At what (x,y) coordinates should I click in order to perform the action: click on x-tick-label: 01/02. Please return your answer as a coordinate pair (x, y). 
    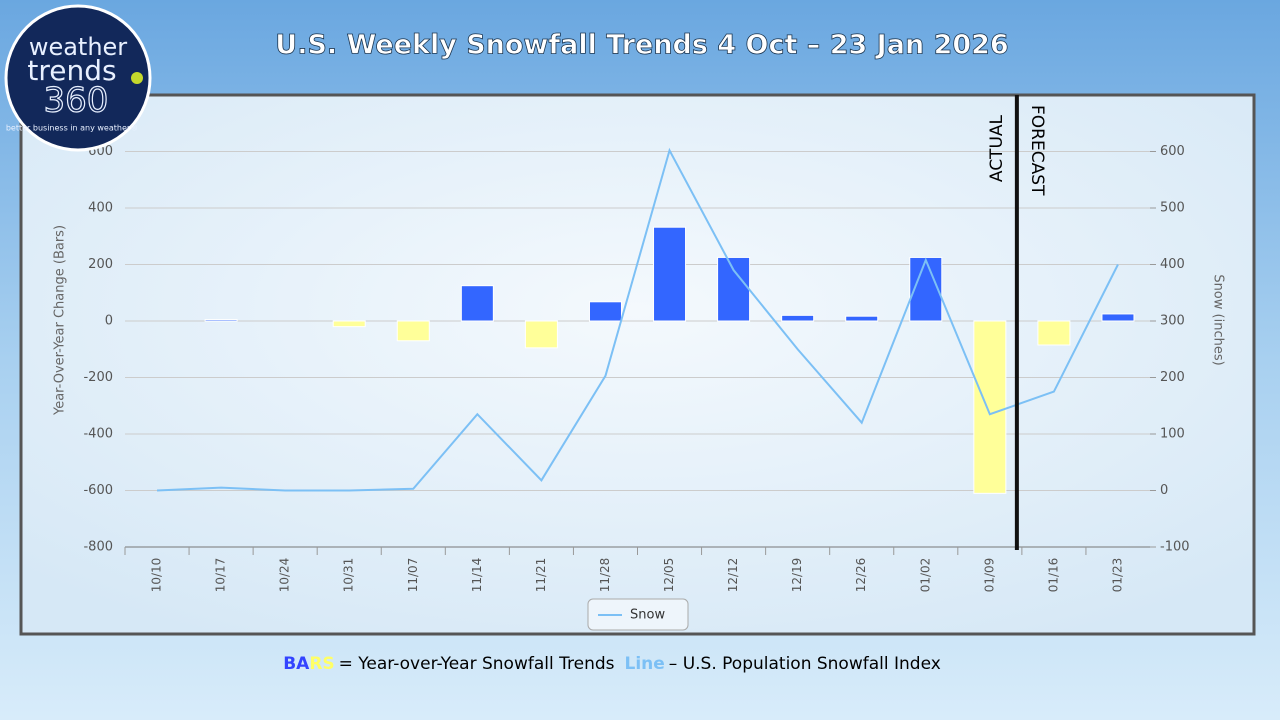
    Looking at the image, I should click on (925, 575).